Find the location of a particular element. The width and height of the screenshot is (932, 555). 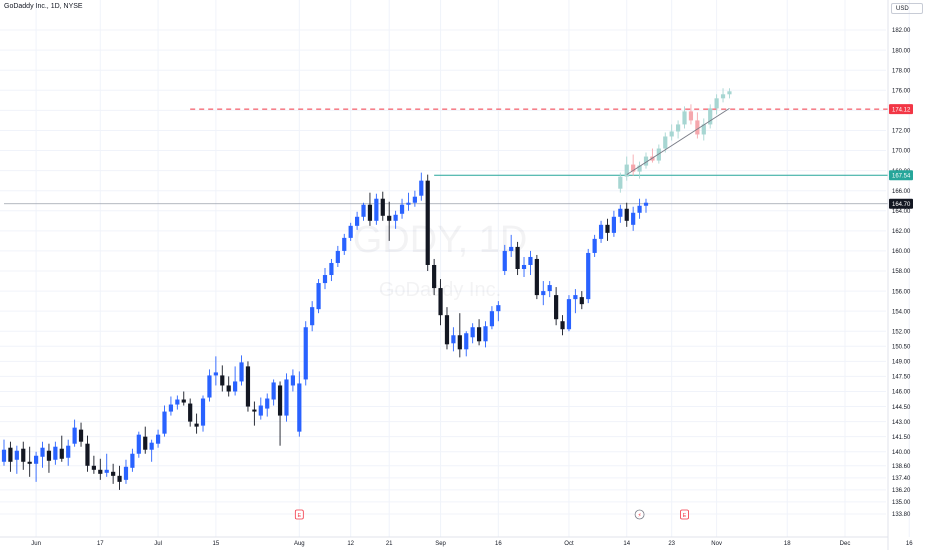

price-level-labels: 174.12 167.54 164.70 is located at coordinates (901, 156).